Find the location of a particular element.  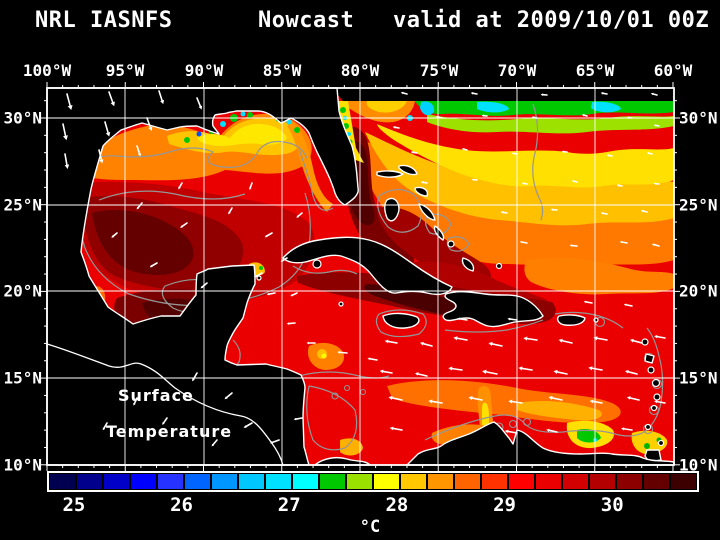

grenada is located at coordinates (648, 427).